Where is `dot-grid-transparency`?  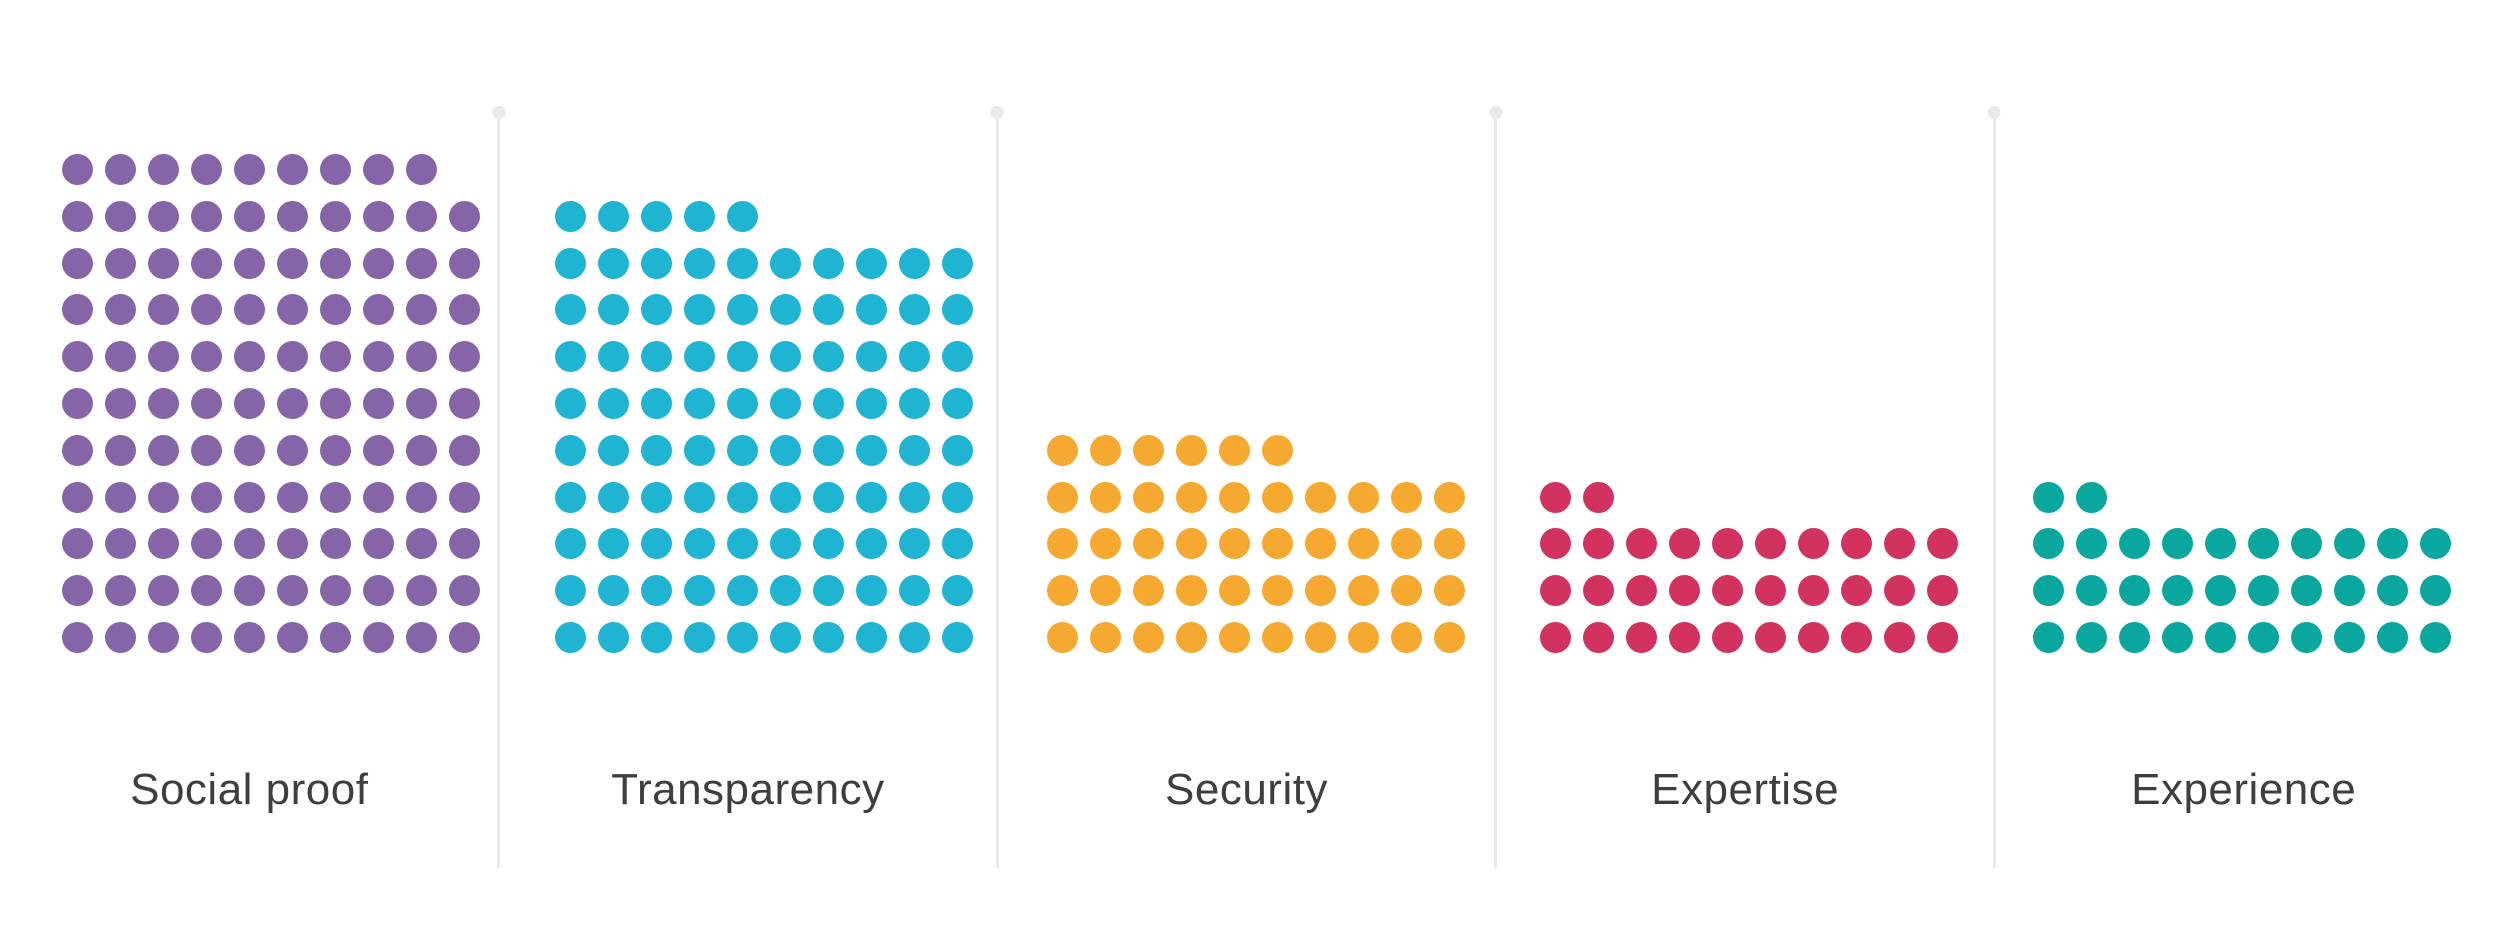
dot-grid-transparency is located at coordinates (763, 426).